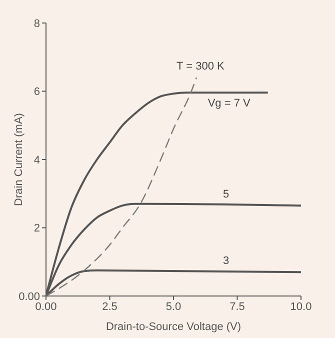 Image resolution: width=335 pixels, height=338 pixels. What do you see at coordinates (226, 194) in the screenshot?
I see `series-label: 5` at bounding box center [226, 194].